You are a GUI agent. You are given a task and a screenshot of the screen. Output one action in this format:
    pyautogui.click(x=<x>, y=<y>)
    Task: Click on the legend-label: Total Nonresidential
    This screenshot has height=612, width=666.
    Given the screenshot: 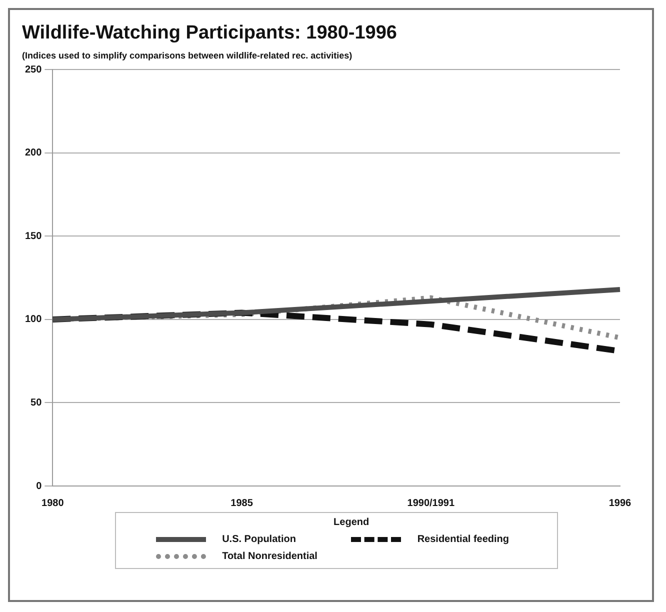 What is the action you would take?
    pyautogui.click(x=270, y=556)
    